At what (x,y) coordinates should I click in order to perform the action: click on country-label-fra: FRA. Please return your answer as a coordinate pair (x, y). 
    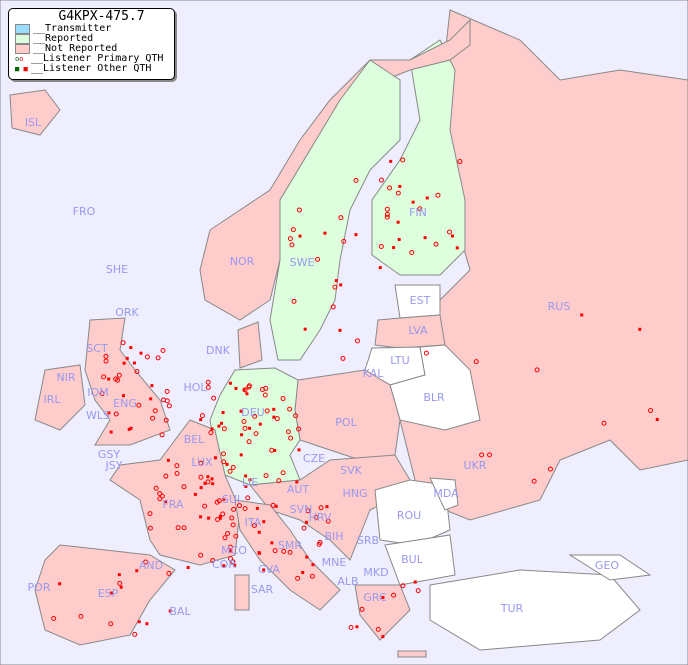
    Looking at the image, I should click on (173, 504).